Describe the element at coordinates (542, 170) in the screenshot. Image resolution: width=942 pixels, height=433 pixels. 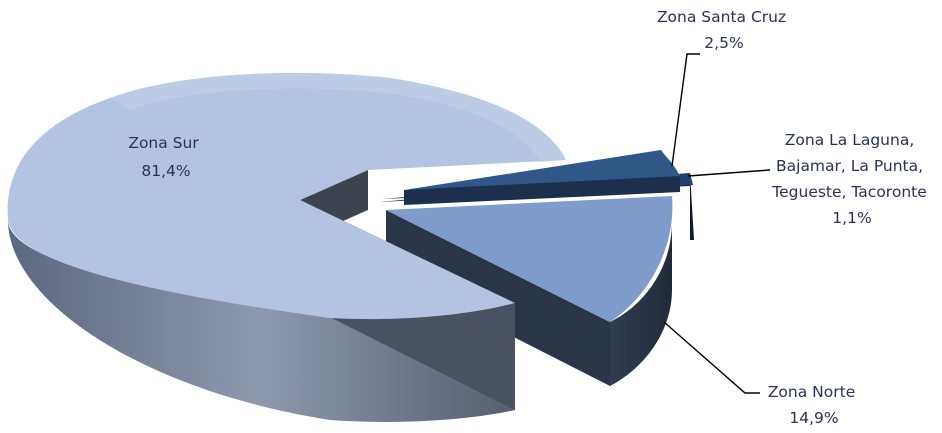
I see `slice-zona-santa-cruz` at that location.